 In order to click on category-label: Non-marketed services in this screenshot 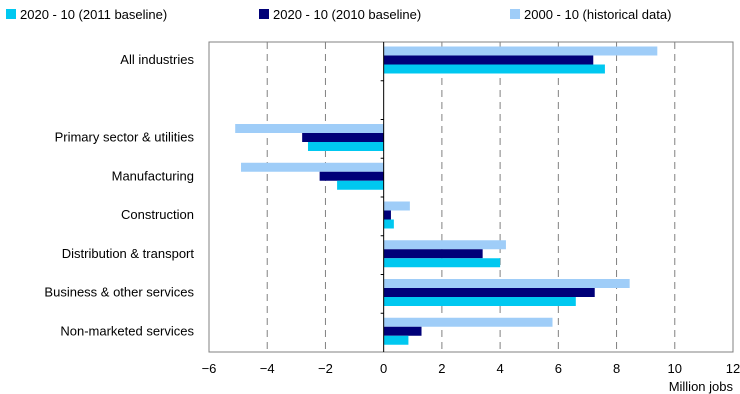, I will do `click(127, 330)`.